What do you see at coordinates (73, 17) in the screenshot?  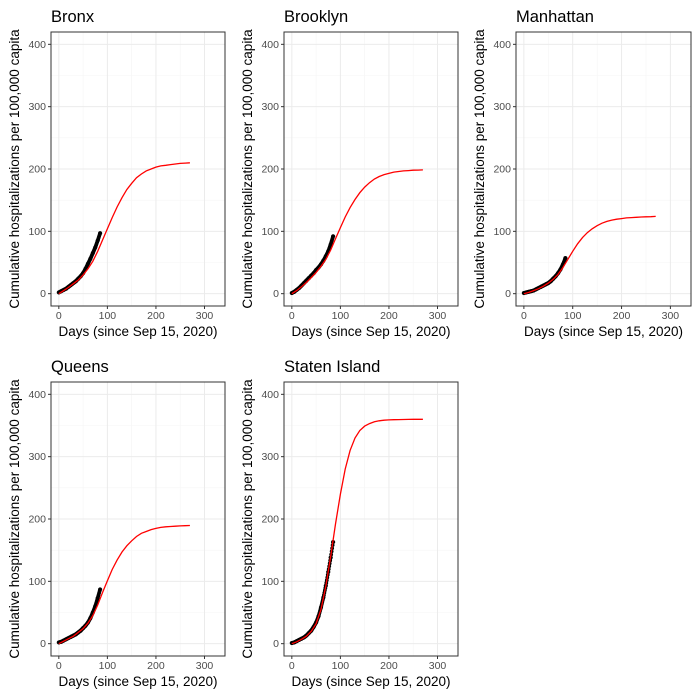 I see `panel-title: Bronx` at bounding box center [73, 17].